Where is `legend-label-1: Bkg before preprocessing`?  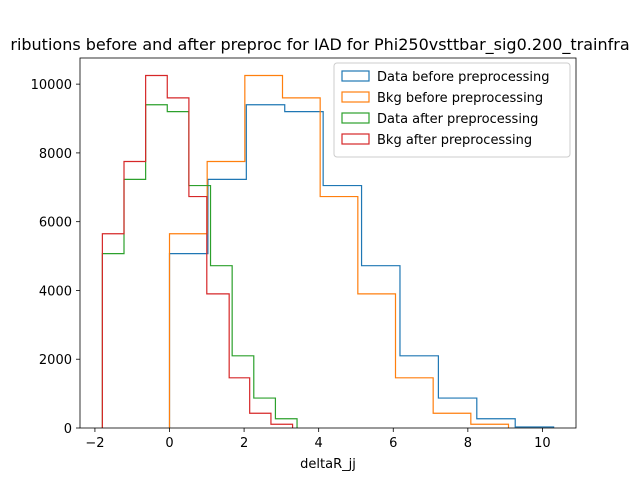 legend-label-1: Bkg before preprocessing is located at coordinates (460, 98).